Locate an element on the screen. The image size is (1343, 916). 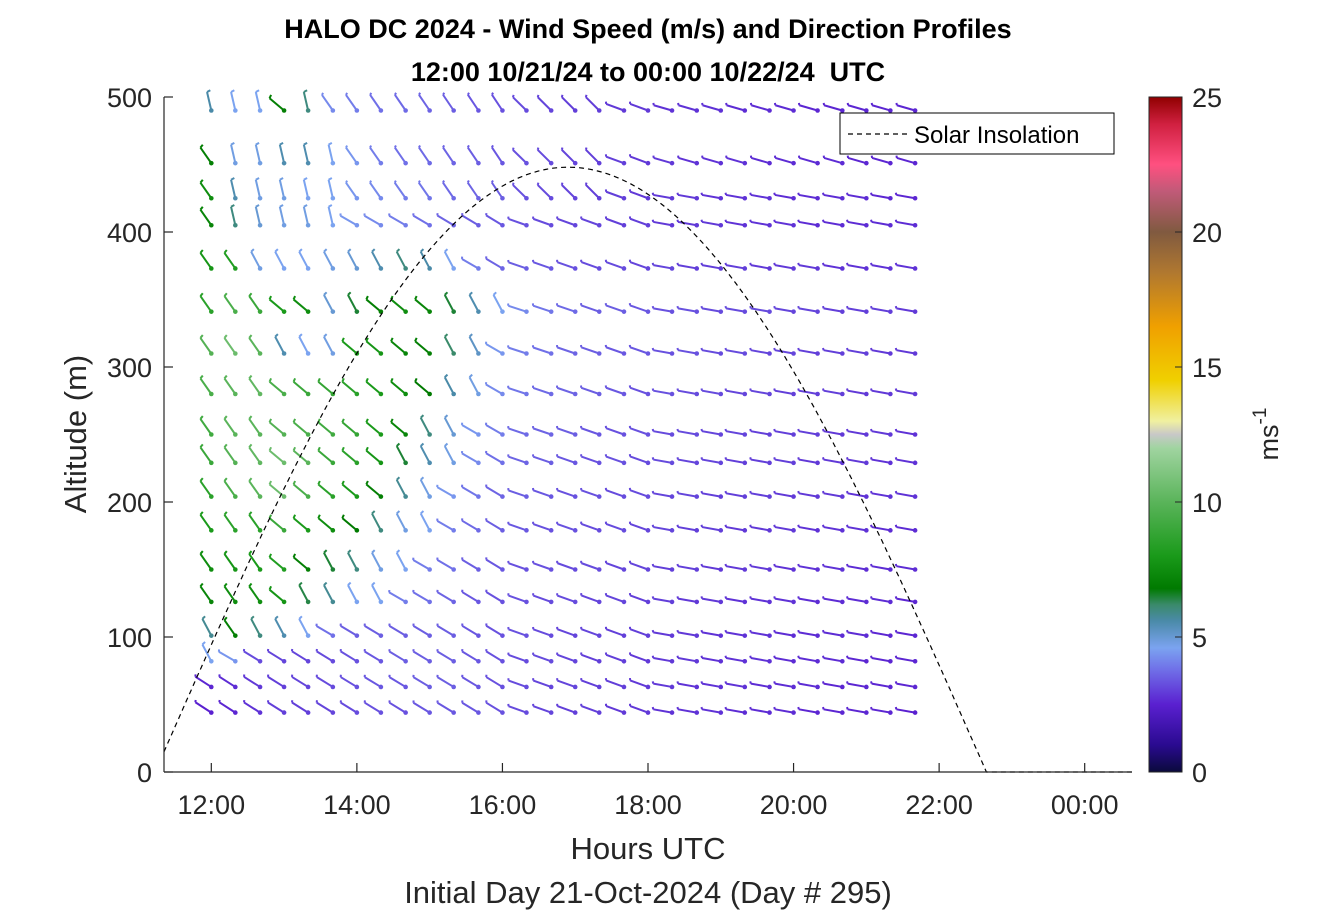
legend: Solar Insolation is located at coordinates (977, 133).